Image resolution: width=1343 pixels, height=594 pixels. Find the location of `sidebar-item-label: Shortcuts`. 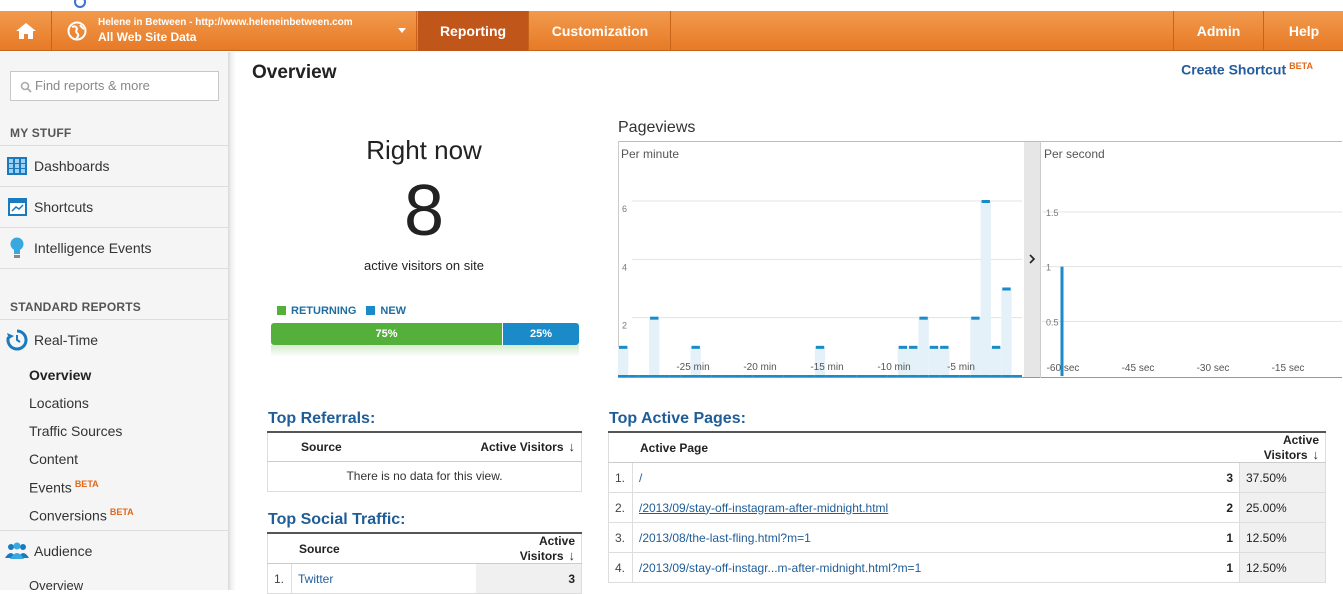

sidebar-item-label: Shortcuts is located at coordinates (64, 207).